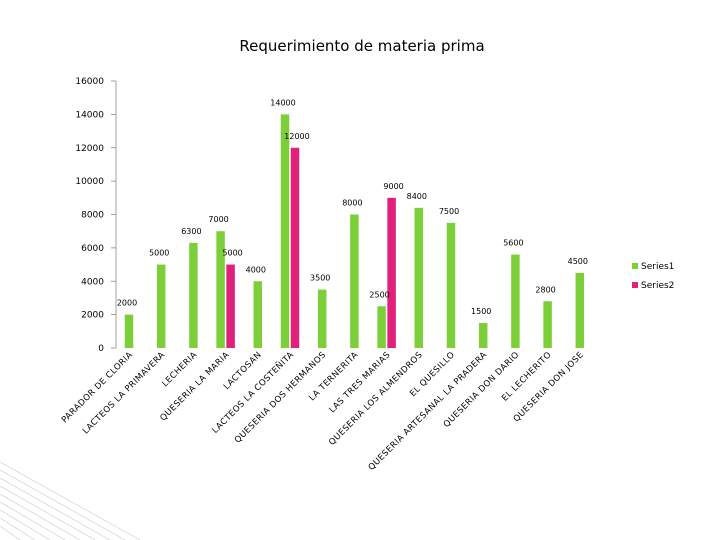 The width and height of the screenshot is (720, 540). What do you see at coordinates (379, 294) in the screenshot?
I see `data-label-series1: 2500` at bounding box center [379, 294].